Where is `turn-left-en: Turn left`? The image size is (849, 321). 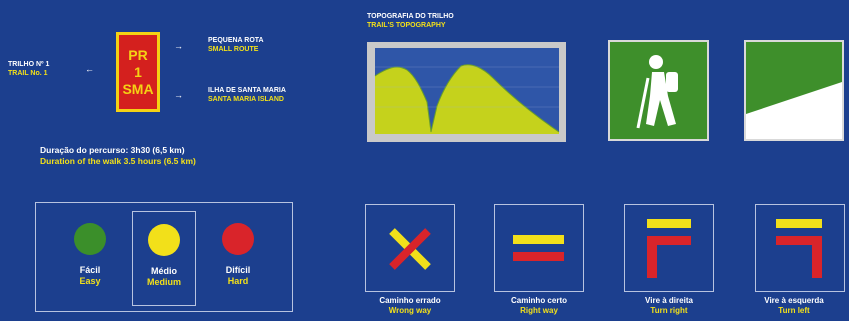
turn-left-en: Turn left is located at coordinates (794, 310).